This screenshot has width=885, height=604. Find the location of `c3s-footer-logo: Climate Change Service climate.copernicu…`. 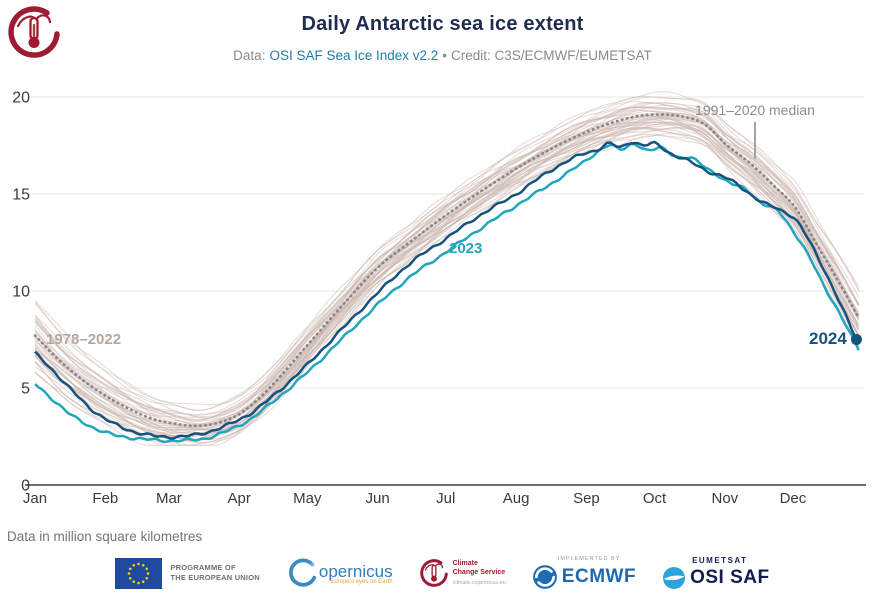

c3s-footer-logo: Climate Change Service climate.copernicu… is located at coordinates (462, 573).